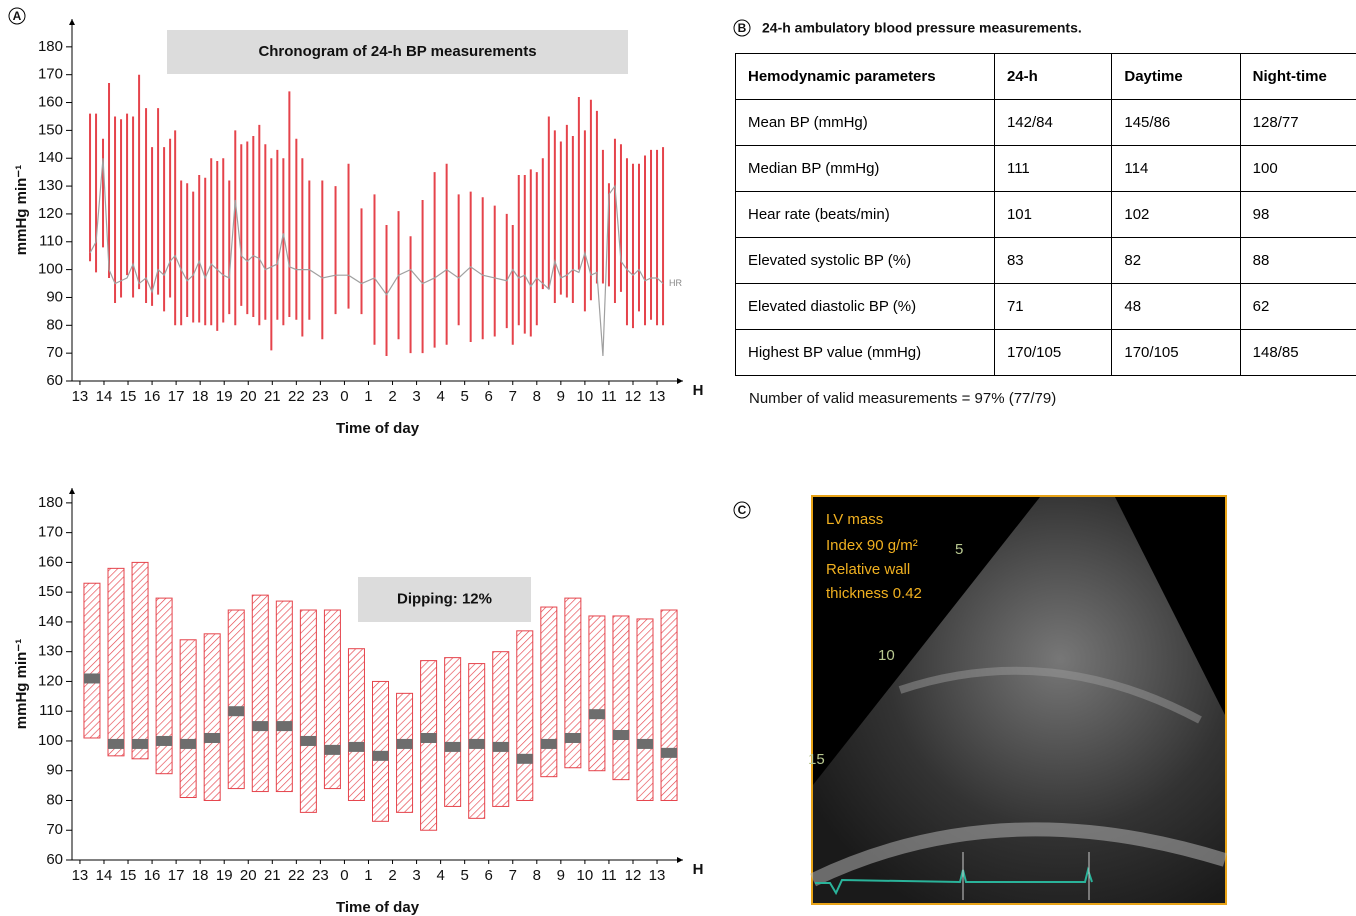  Describe the element at coordinates (886, 655) in the screenshot. I see `depth-mark: 10` at that location.